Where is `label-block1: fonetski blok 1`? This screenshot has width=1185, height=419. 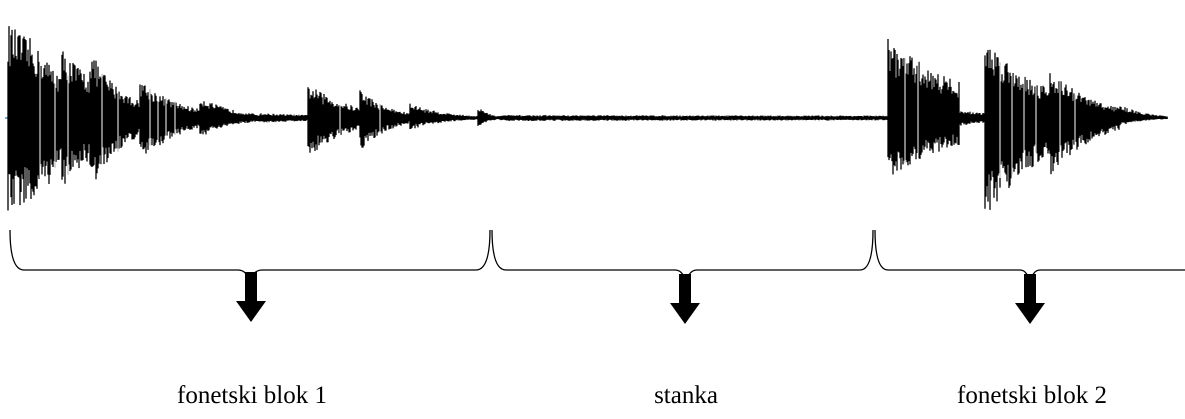
label-block1: fonetski blok 1 is located at coordinates (252, 395).